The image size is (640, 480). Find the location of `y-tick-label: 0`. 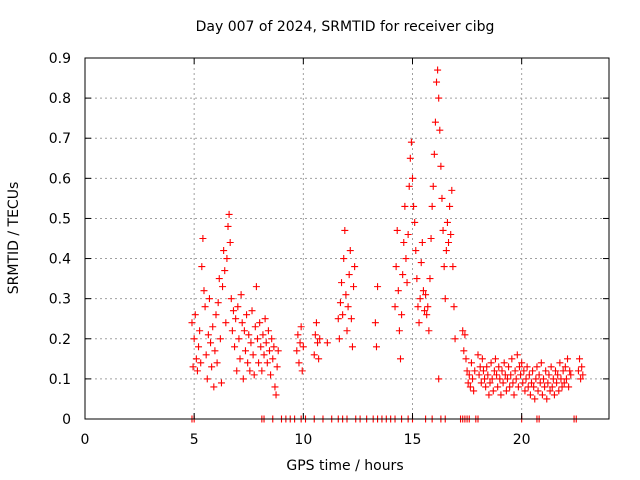

y-tick-label: 0 is located at coordinates (66, 420).